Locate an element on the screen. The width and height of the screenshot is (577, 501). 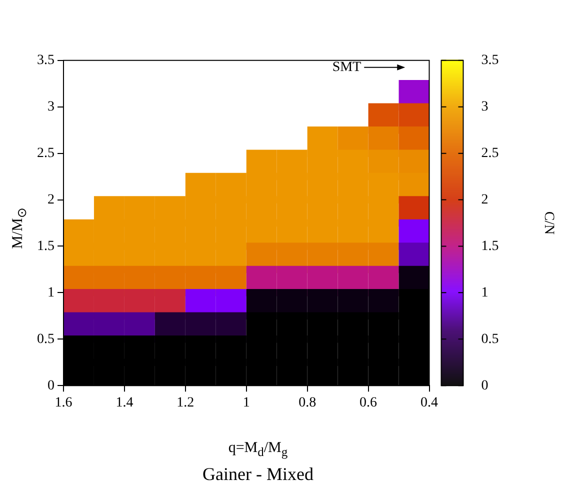
y-tick-label: 2 is located at coordinates (51, 200).